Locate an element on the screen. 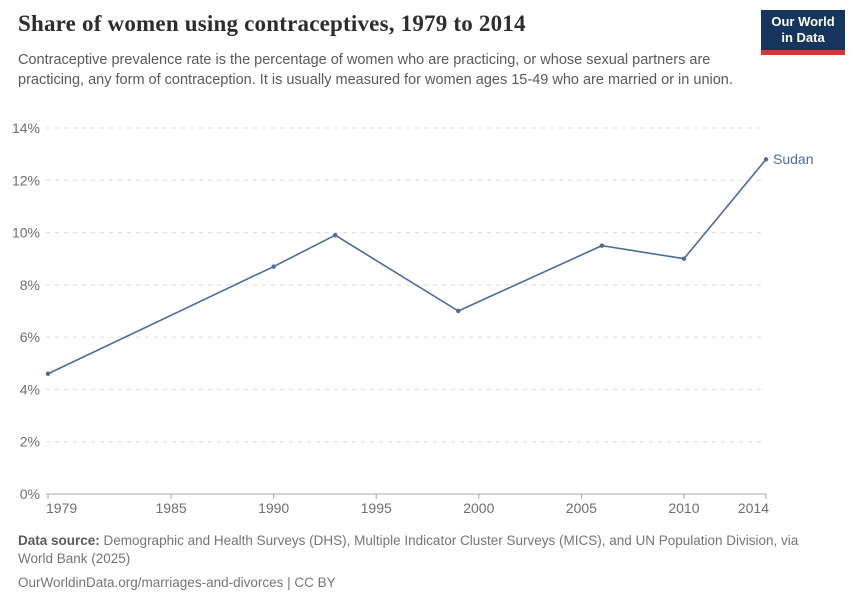 The image size is (850, 600). x-tick-label: 1990 is located at coordinates (273, 508).